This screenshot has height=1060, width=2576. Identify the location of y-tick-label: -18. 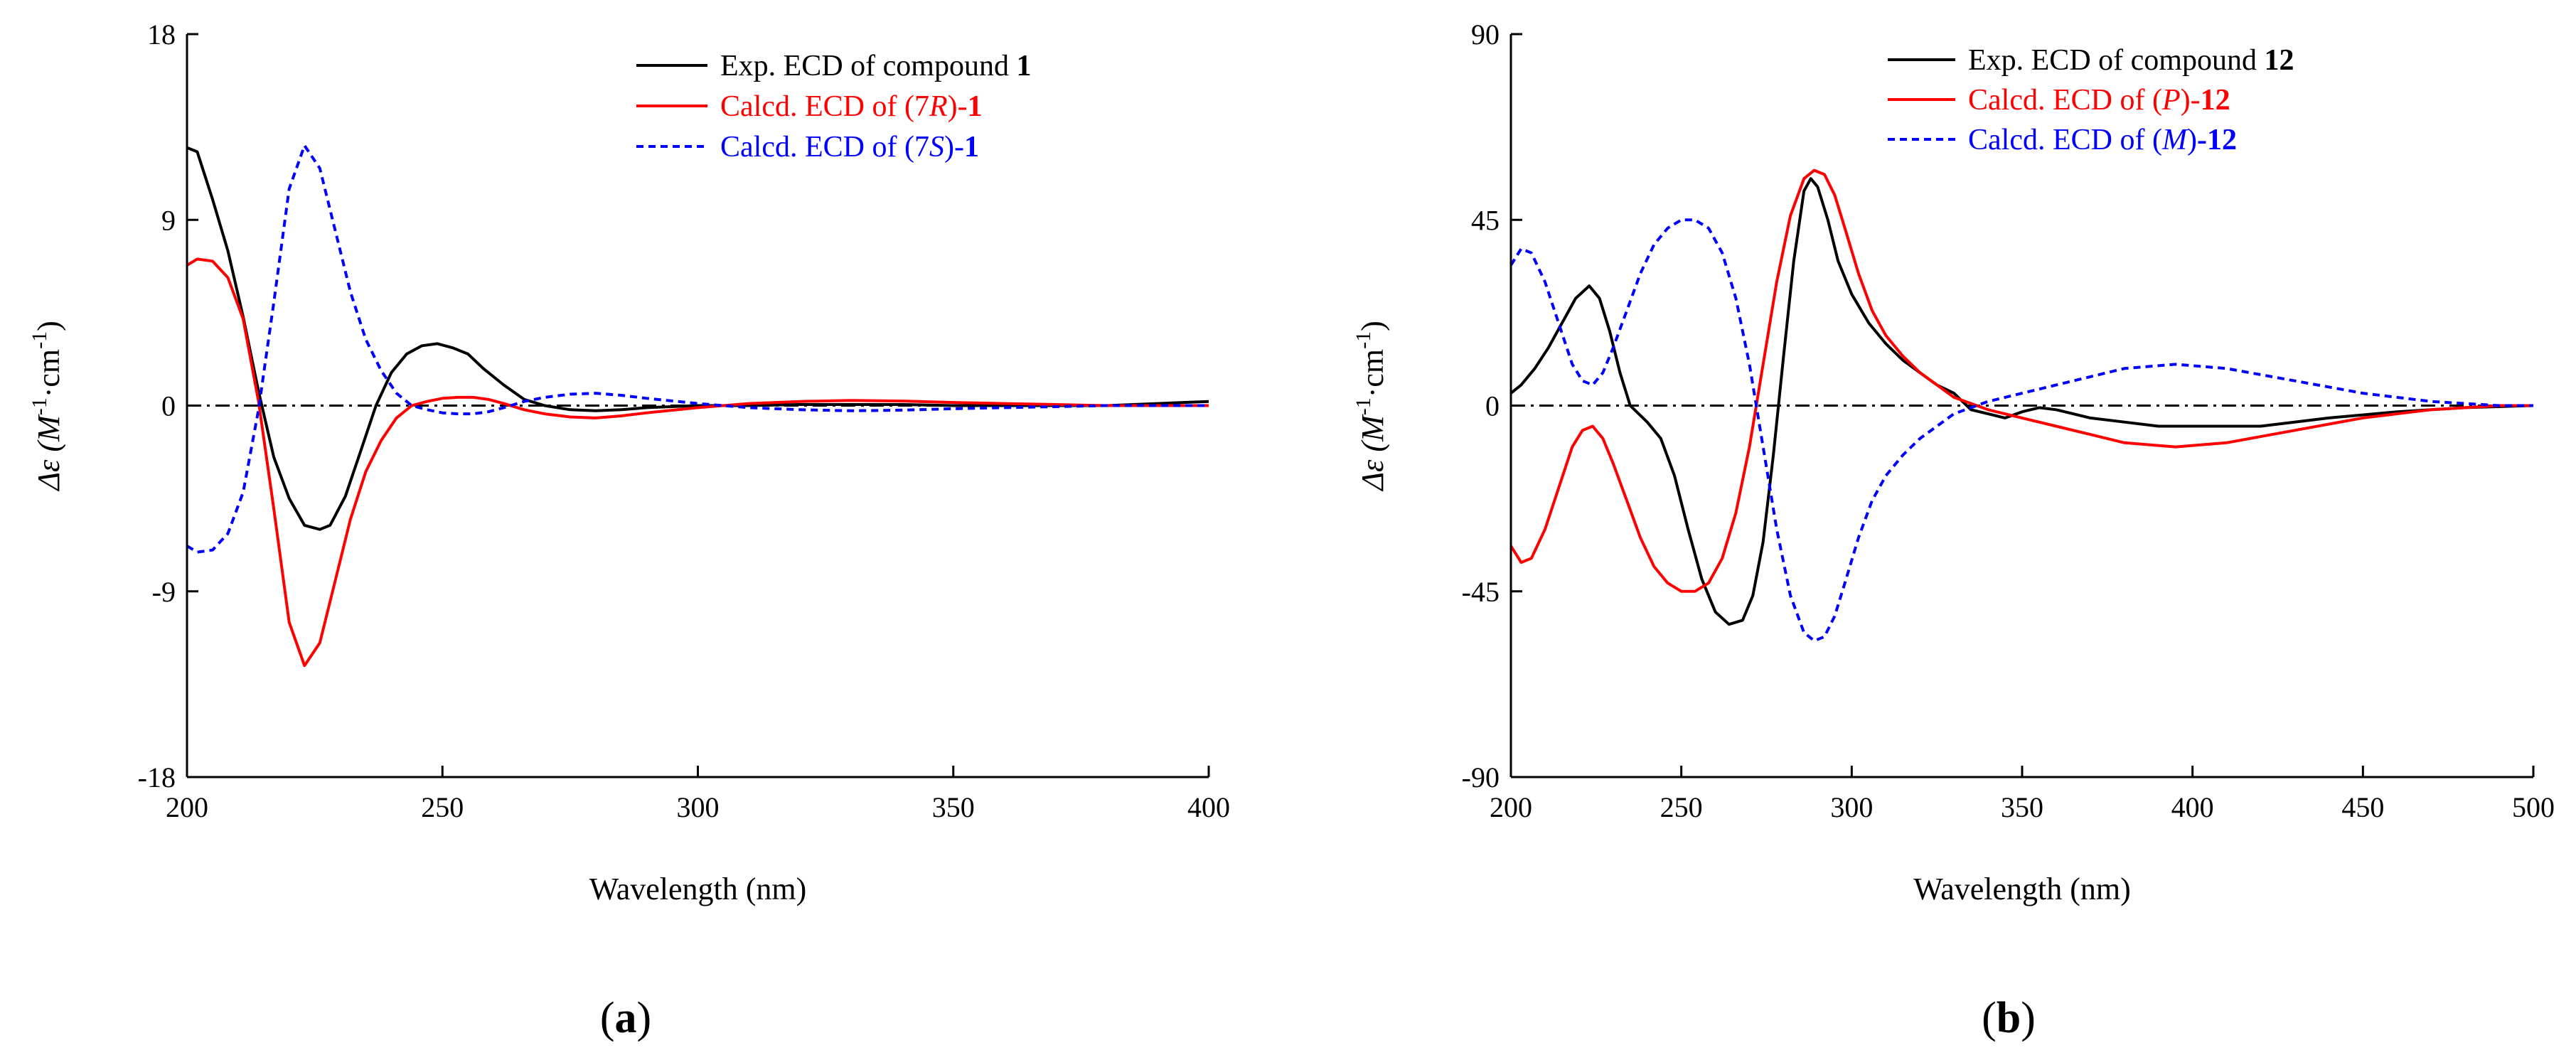
(157, 777).